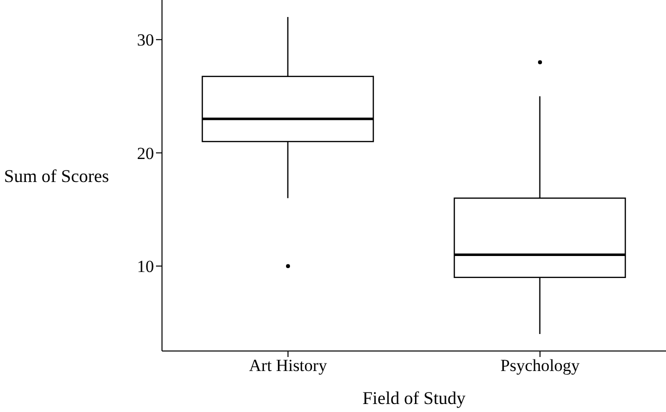  Describe the element at coordinates (145, 266) in the screenshot. I see `y-tick-label: 10` at that location.